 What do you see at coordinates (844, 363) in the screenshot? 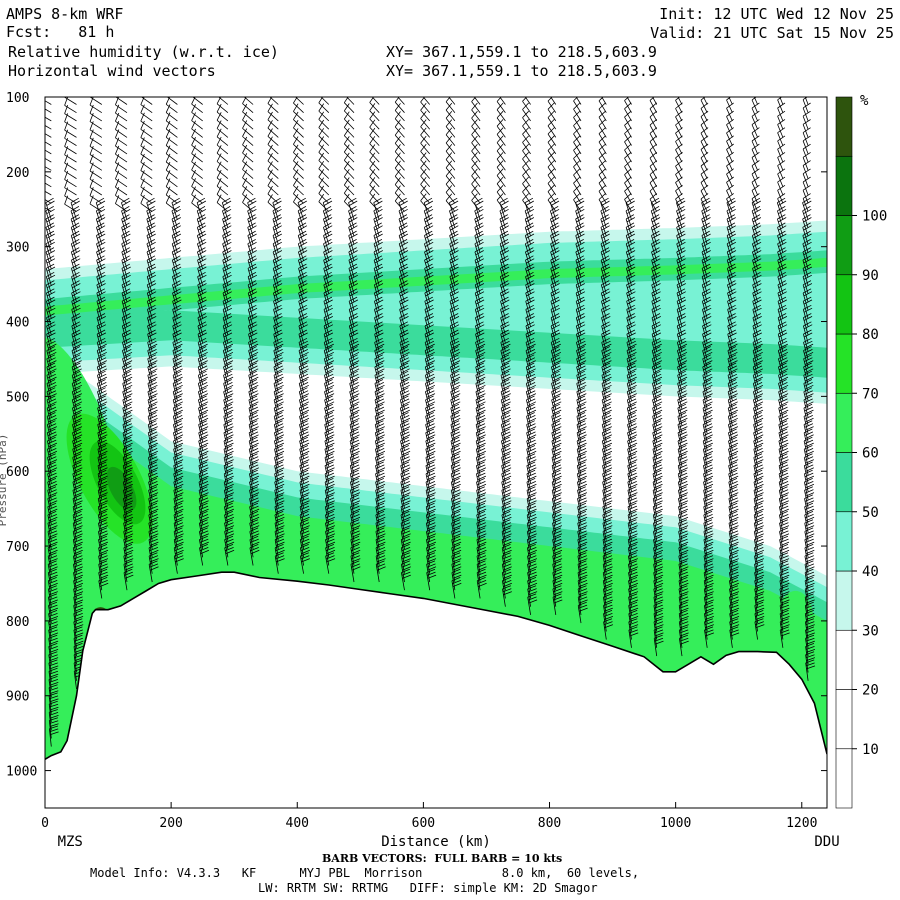
I see `colorbar-segment` at bounding box center [844, 363].